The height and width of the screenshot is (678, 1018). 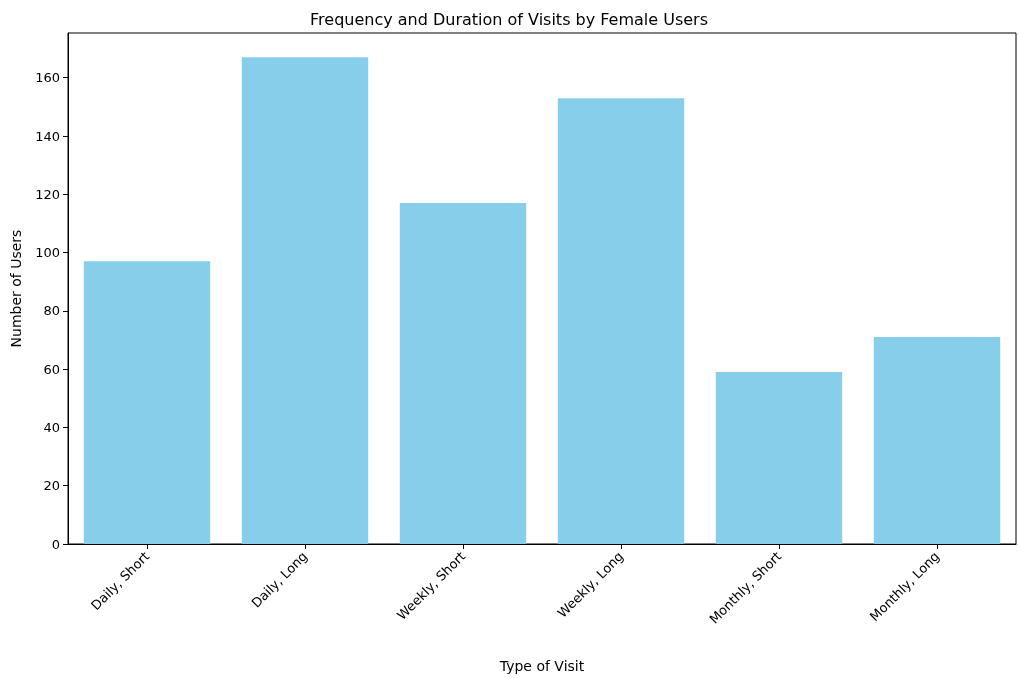 What do you see at coordinates (51, 369) in the screenshot?
I see `y-tick-label: 60` at bounding box center [51, 369].